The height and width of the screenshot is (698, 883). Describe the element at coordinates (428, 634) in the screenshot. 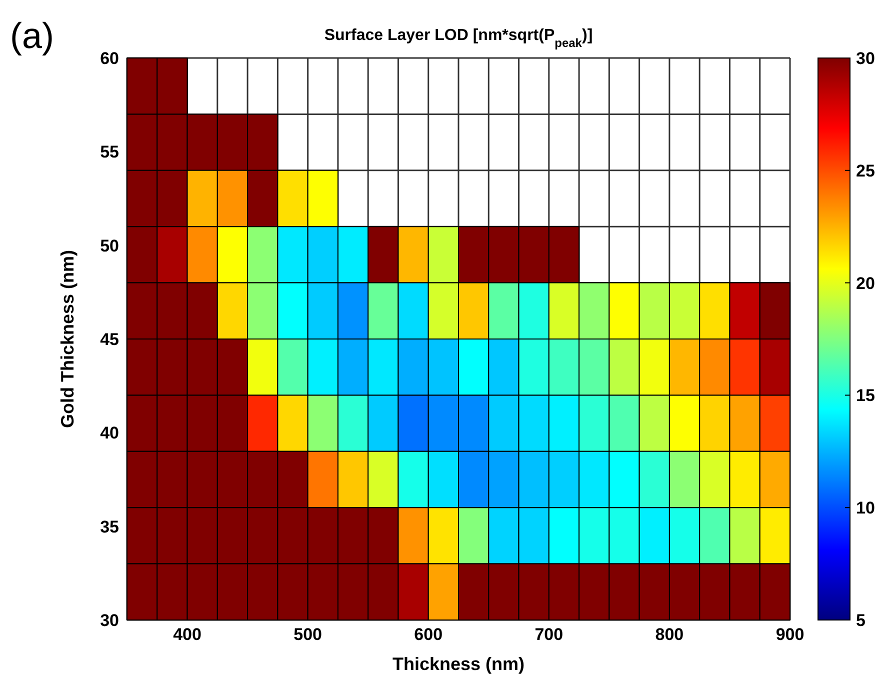

I see `x-tick-label: 600` at that location.